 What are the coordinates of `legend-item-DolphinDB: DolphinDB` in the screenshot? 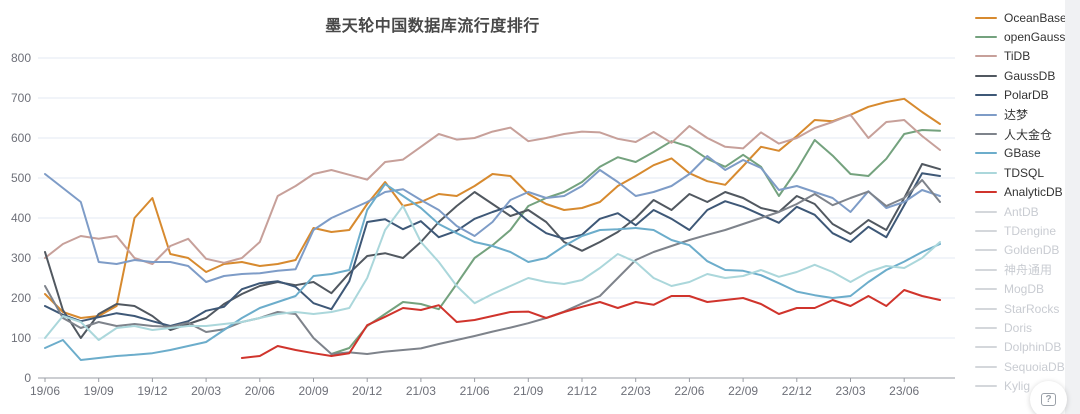 It's located at (1021, 347).